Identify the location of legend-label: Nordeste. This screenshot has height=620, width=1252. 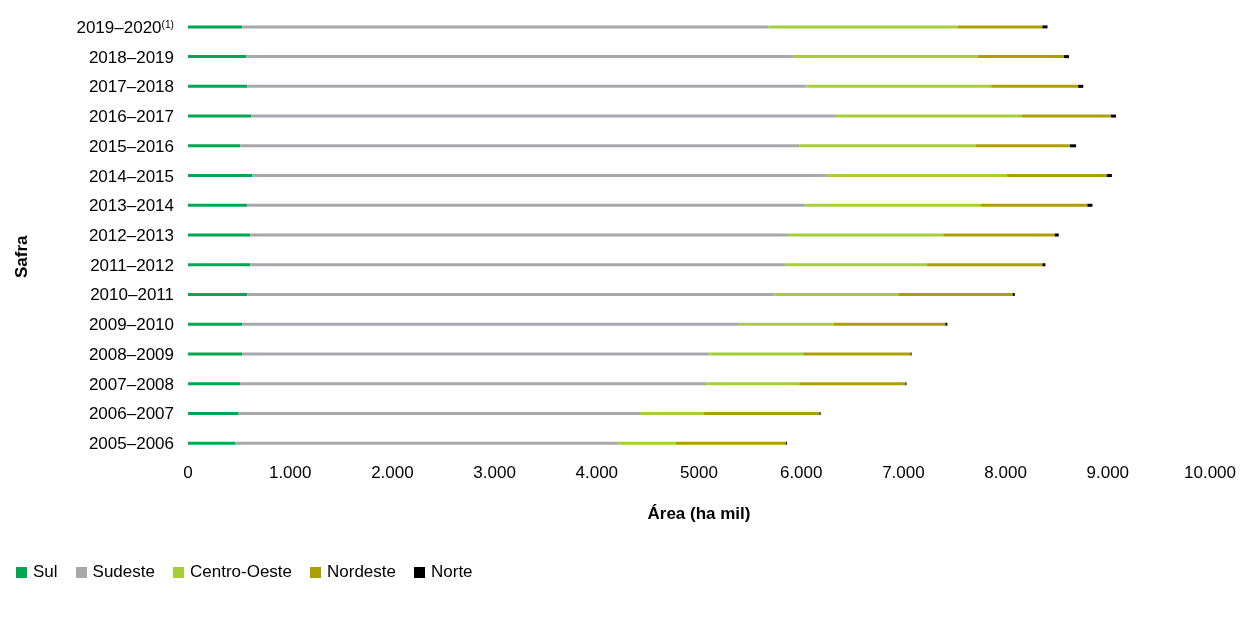
(361, 572).